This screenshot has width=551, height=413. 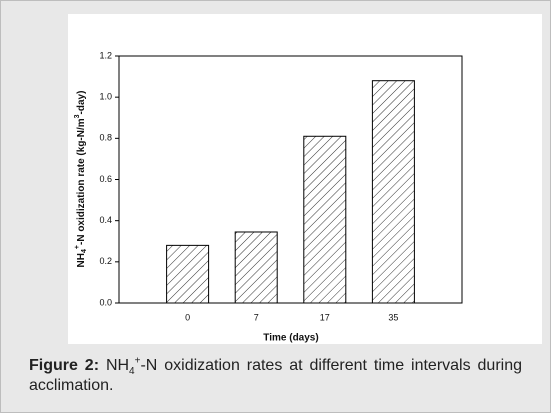 I want to click on caption-part: NH, so click(x=117, y=365).